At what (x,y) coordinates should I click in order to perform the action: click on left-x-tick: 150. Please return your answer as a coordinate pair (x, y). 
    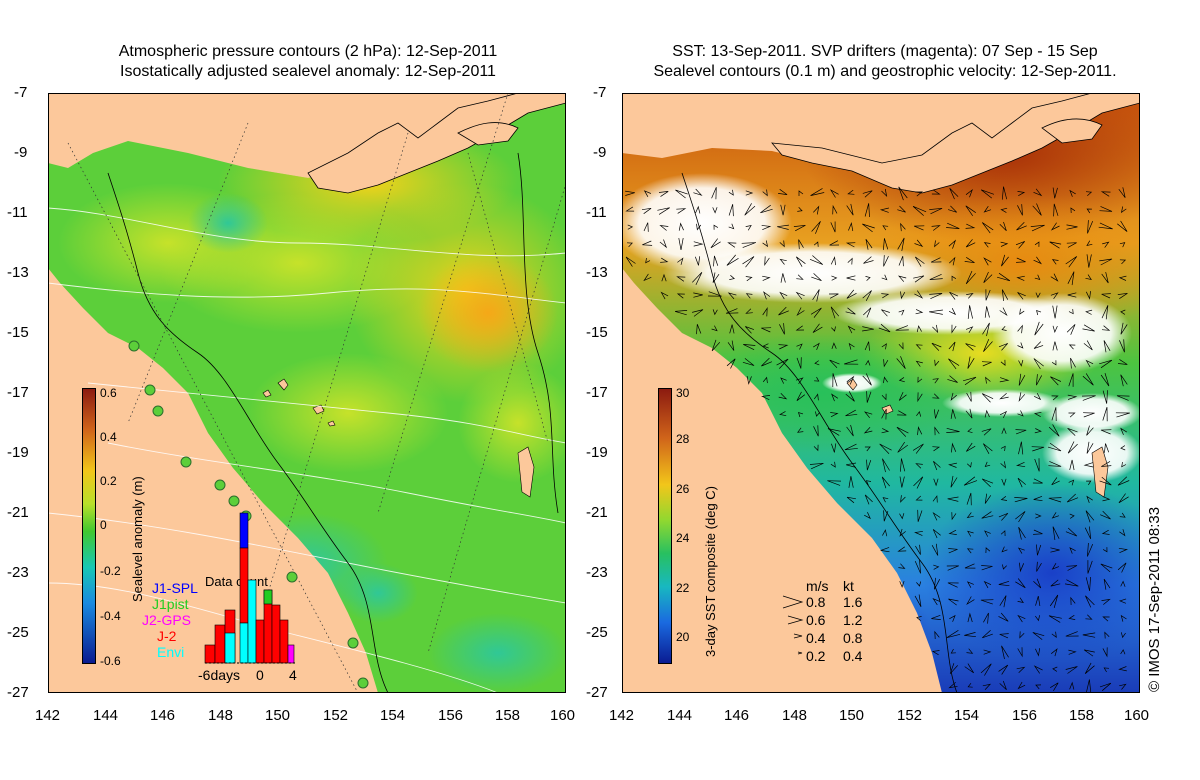
    Looking at the image, I should click on (278, 715).